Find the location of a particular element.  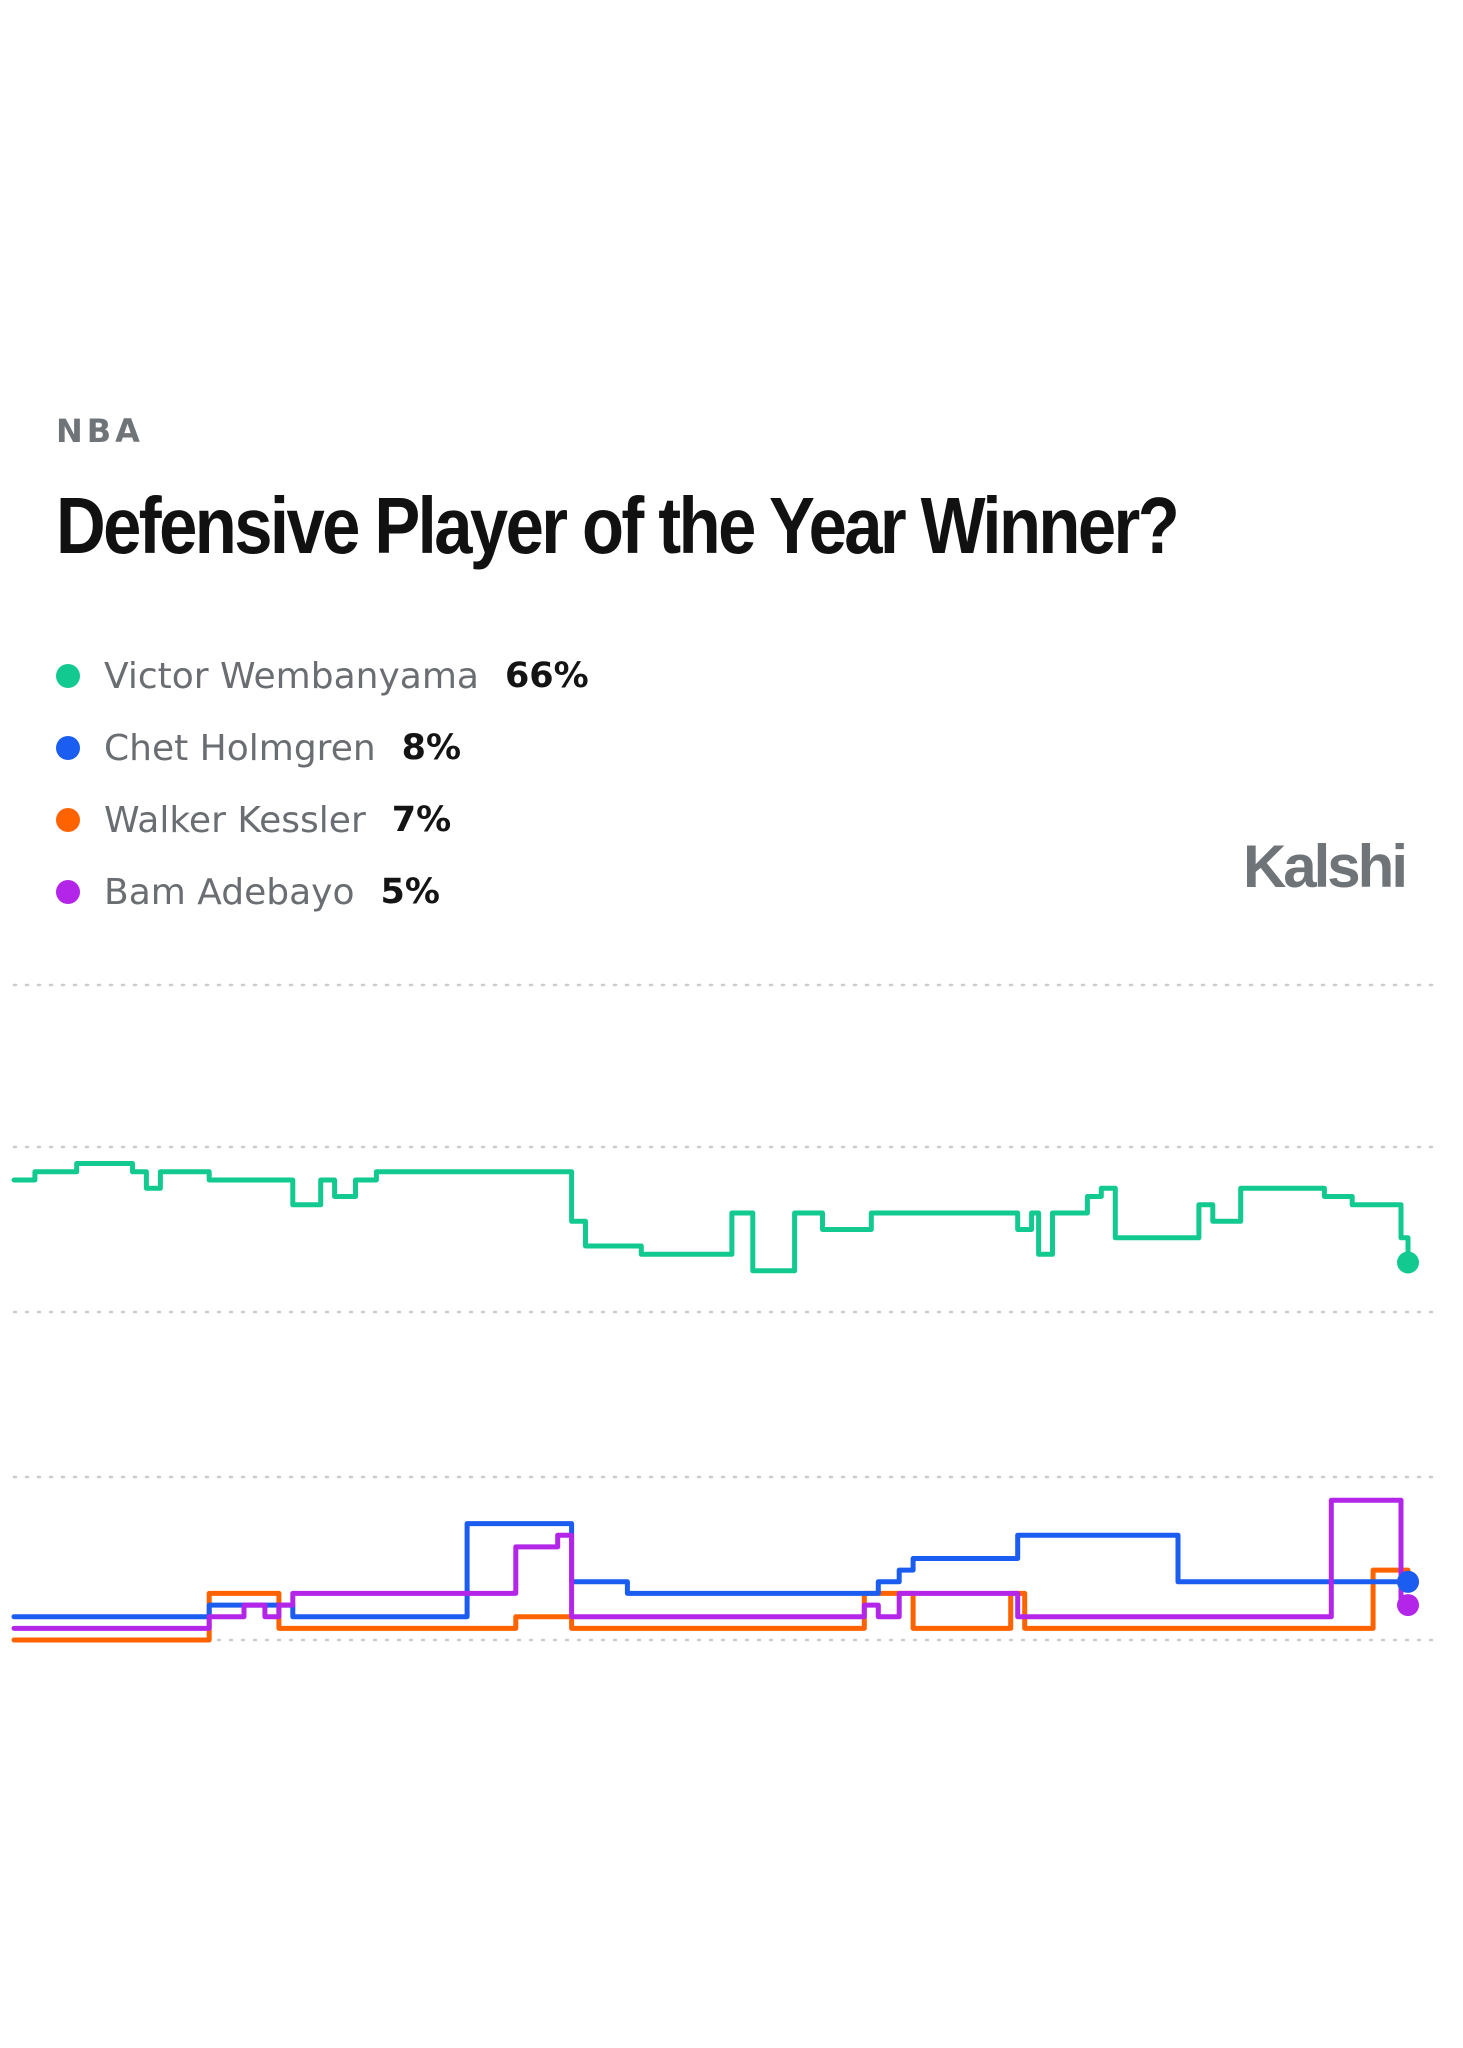

legend-value: 5% is located at coordinates (410, 892).